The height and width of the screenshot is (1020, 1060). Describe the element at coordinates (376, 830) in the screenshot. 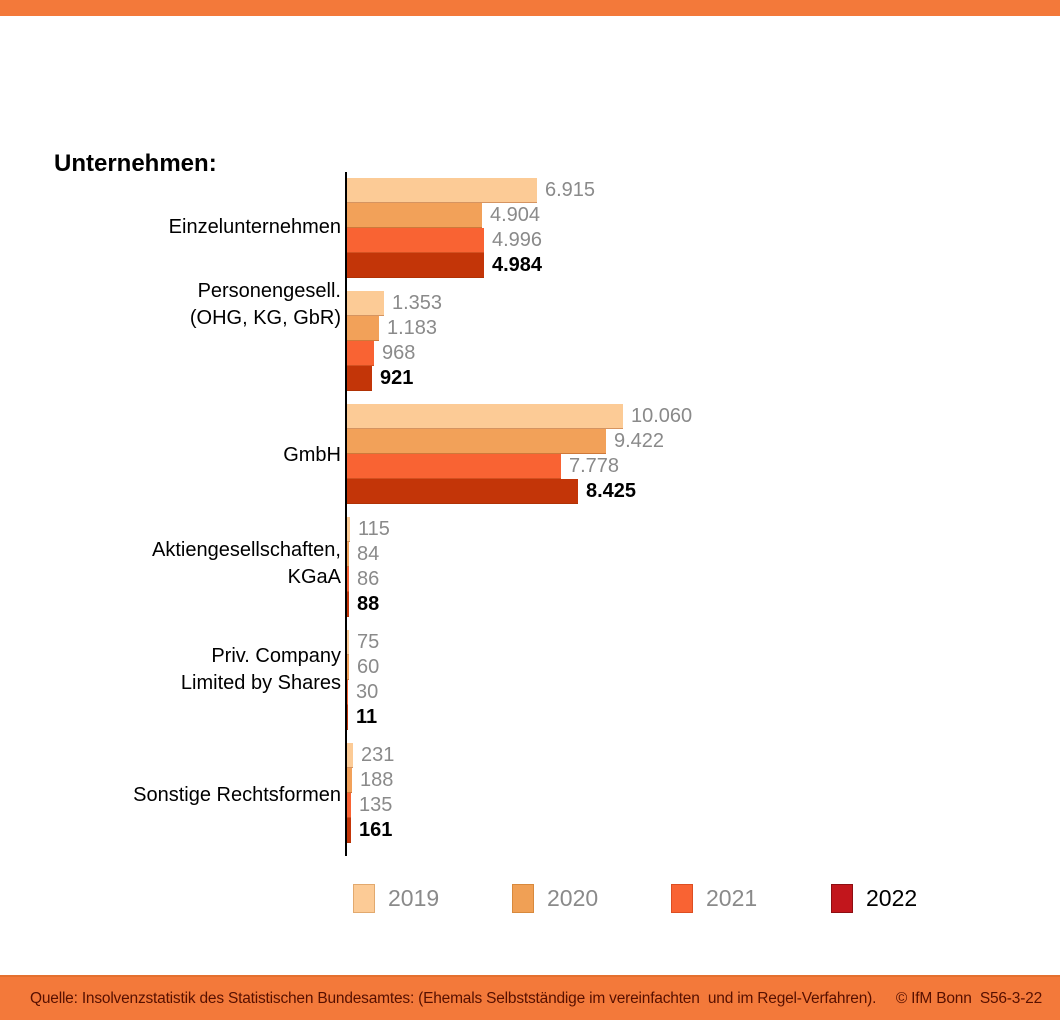

I see `value-label-2022-category-5: 161` at that location.